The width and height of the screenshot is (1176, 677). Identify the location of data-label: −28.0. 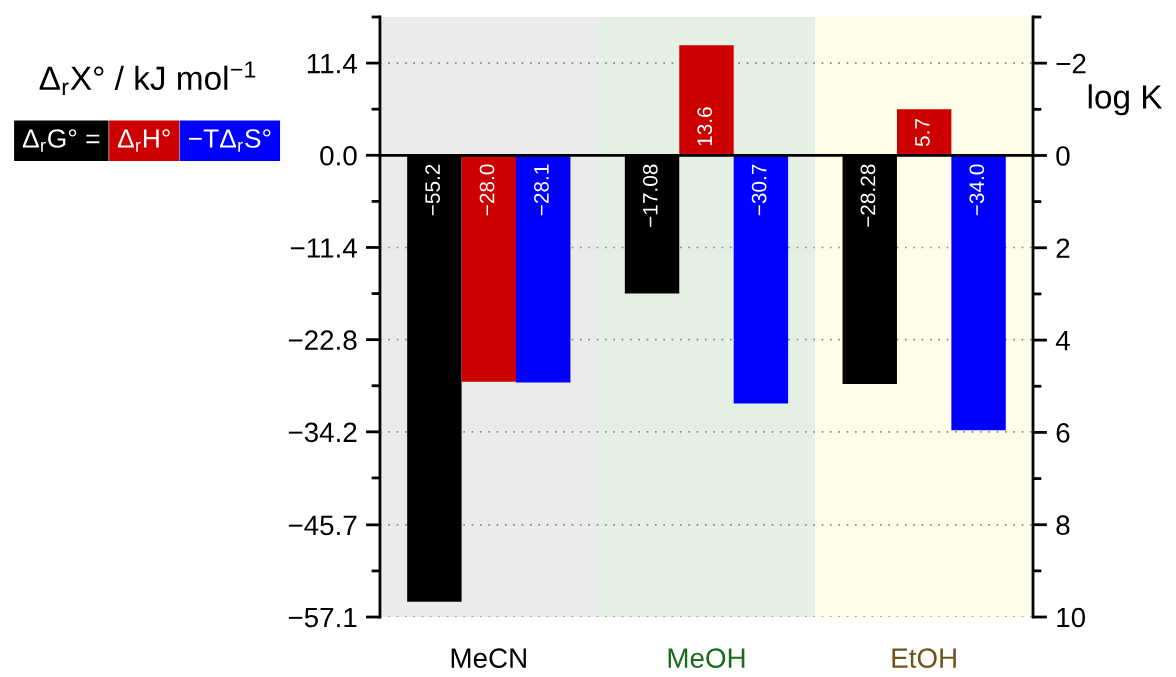
(487, 190).